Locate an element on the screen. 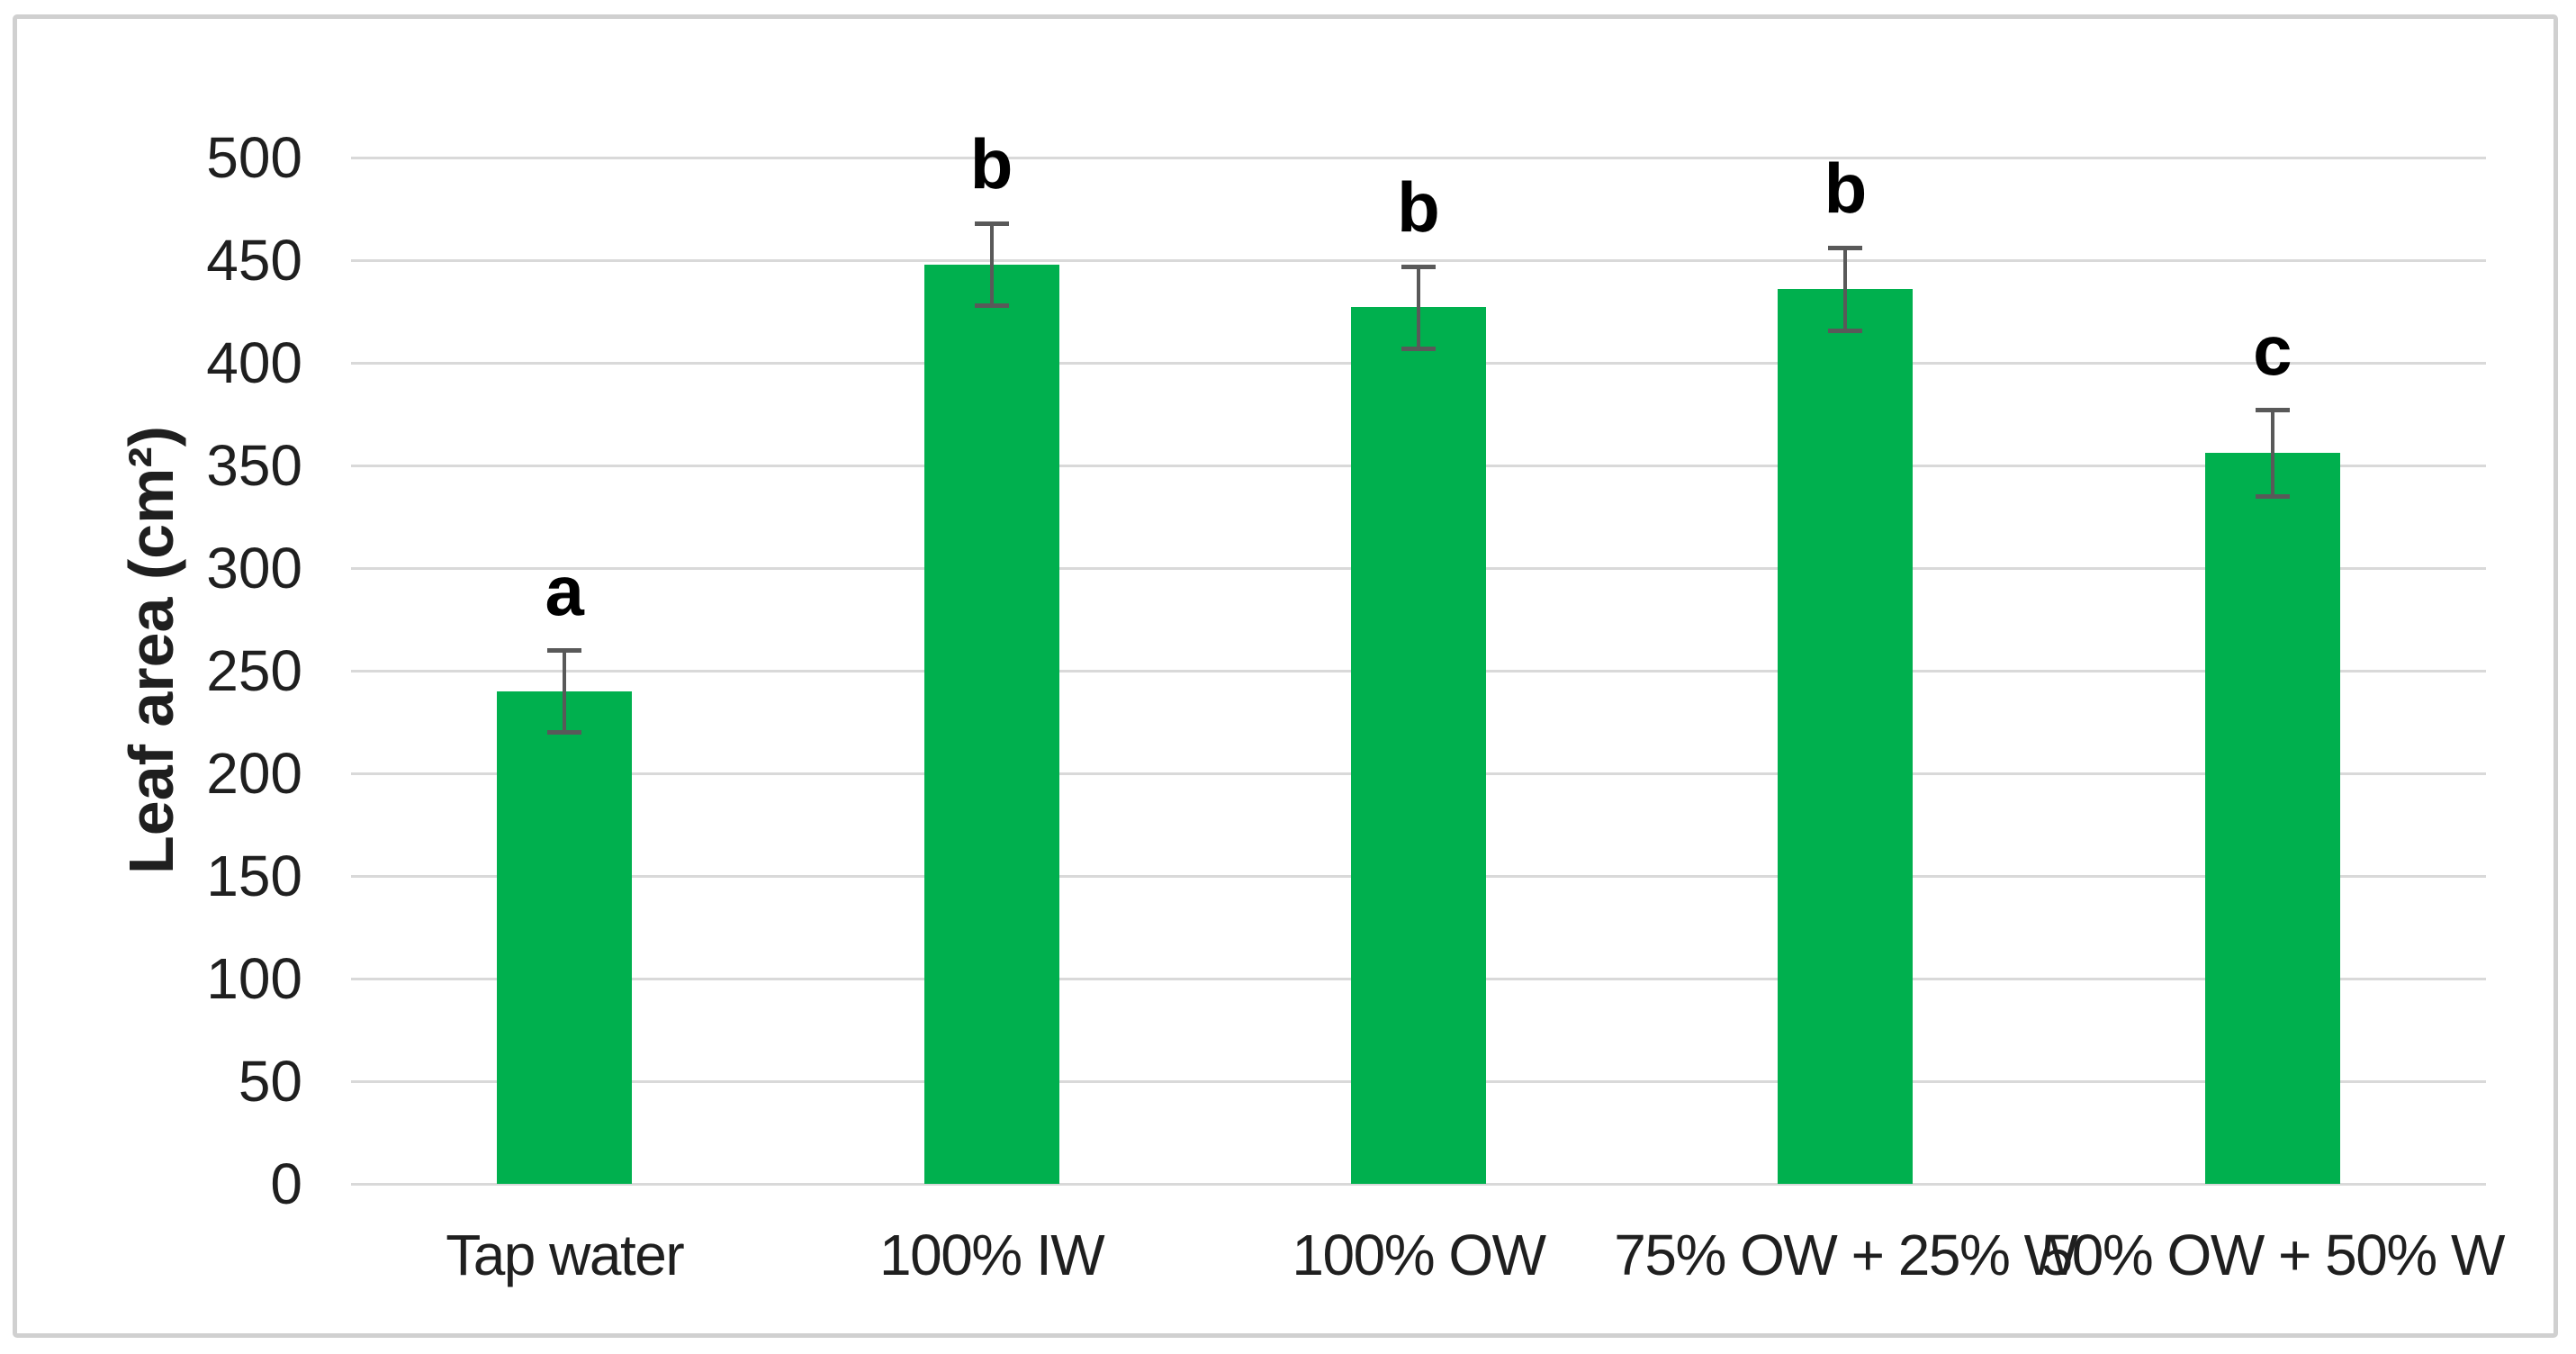  x-category-label: Tap water is located at coordinates (565, 1255).